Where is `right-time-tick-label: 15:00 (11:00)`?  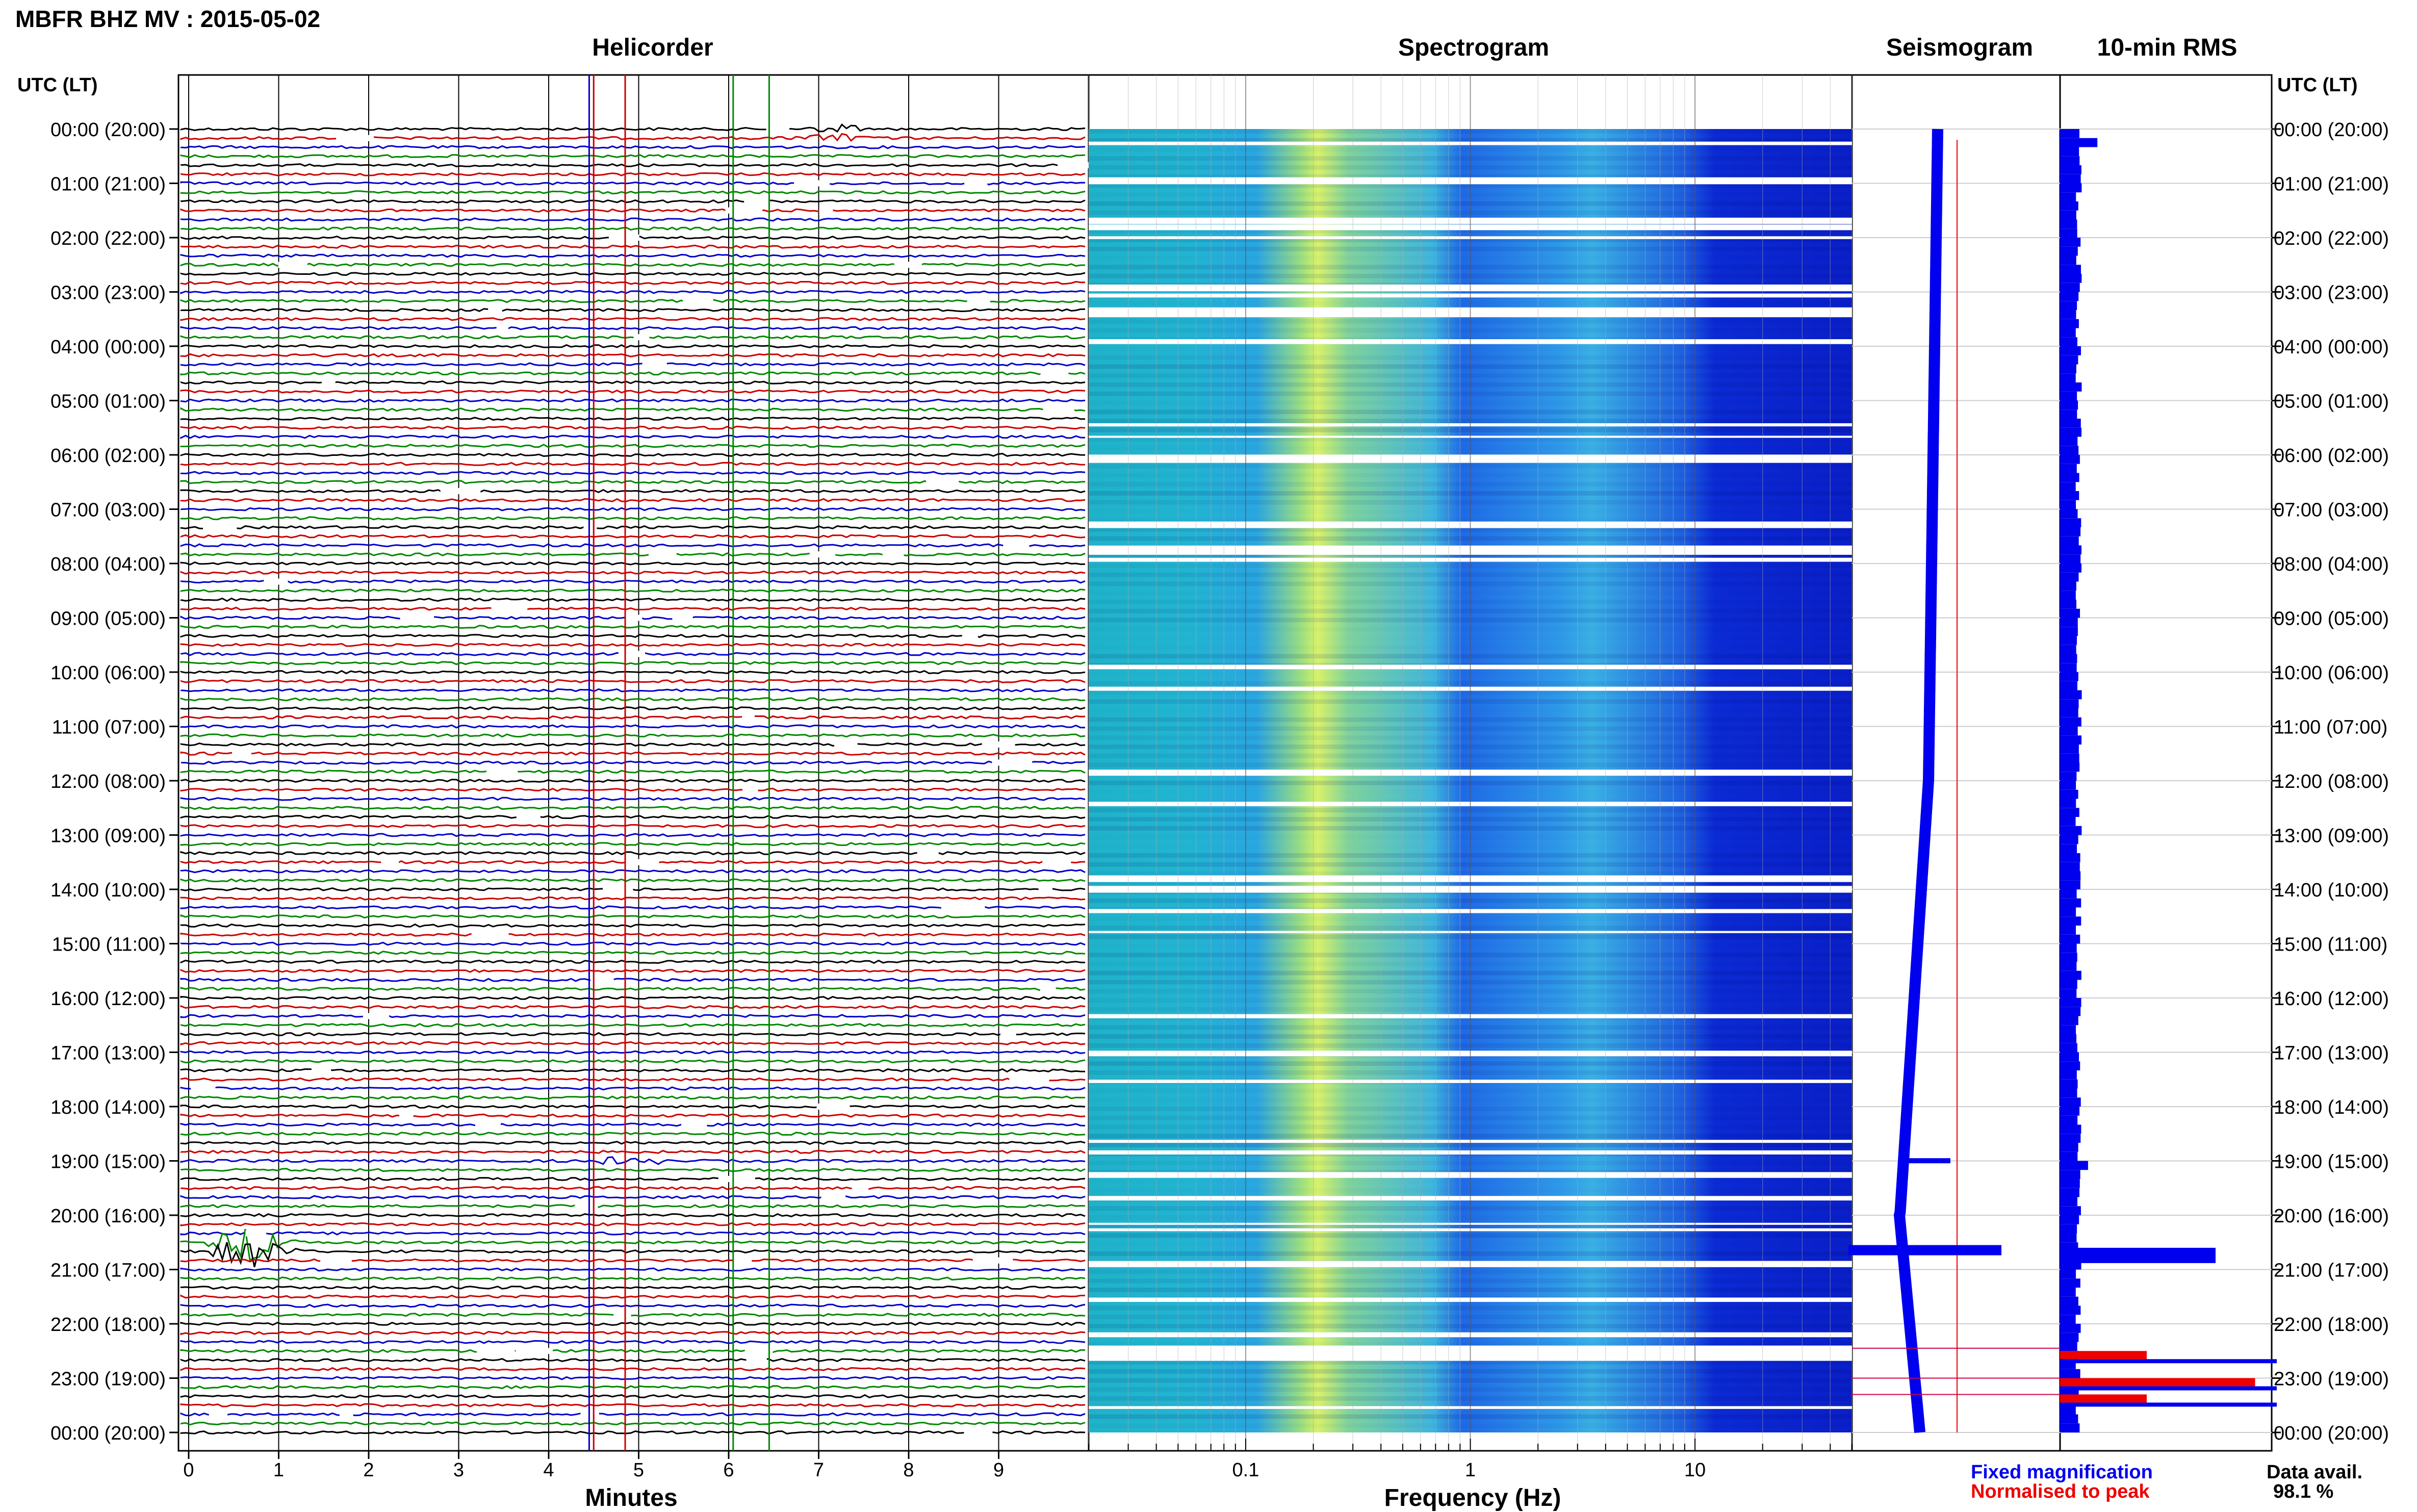
right-time-tick-label: 15:00 (11:00) is located at coordinates (2330, 945).